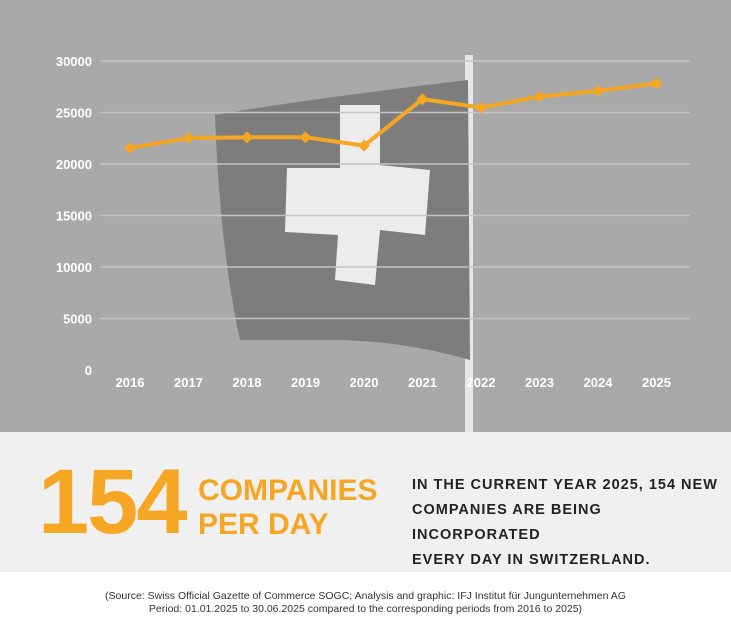  Describe the element at coordinates (539, 382) in the screenshot. I see `x-tick-label: 2023` at that location.